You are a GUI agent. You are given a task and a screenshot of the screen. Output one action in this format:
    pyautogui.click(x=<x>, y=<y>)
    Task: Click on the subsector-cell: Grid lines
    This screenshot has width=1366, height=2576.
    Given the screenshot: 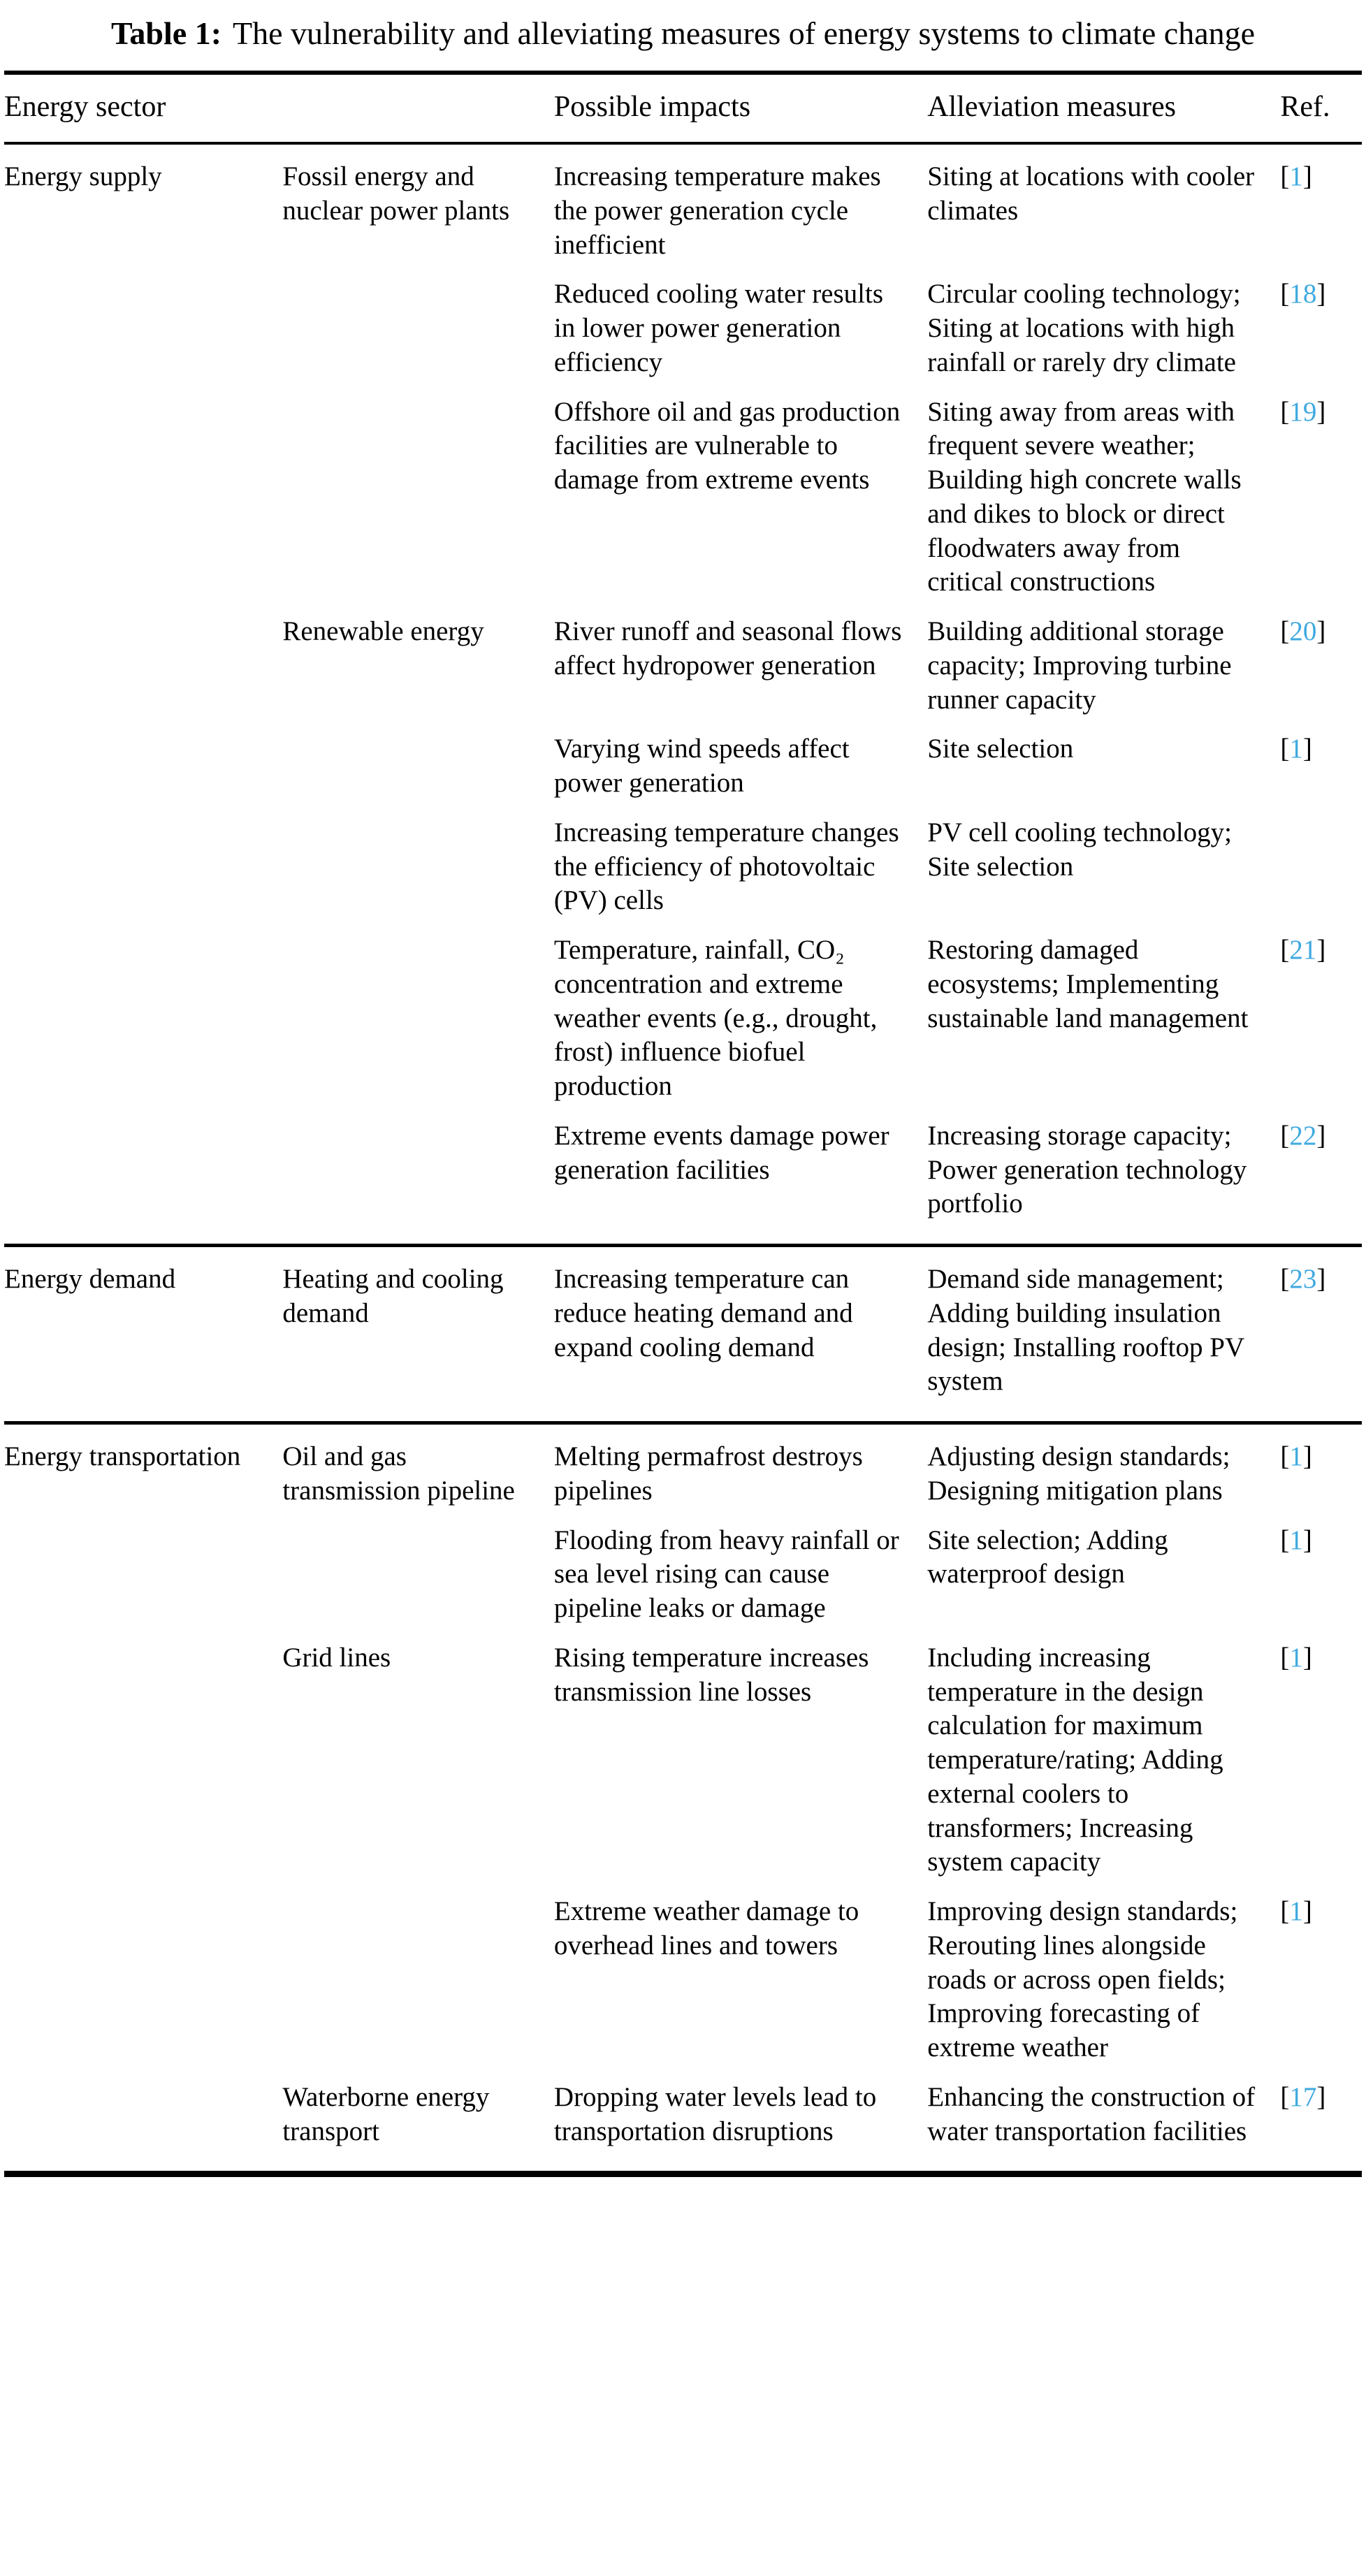 What is the action you would take?
    pyautogui.click(x=336, y=1657)
    